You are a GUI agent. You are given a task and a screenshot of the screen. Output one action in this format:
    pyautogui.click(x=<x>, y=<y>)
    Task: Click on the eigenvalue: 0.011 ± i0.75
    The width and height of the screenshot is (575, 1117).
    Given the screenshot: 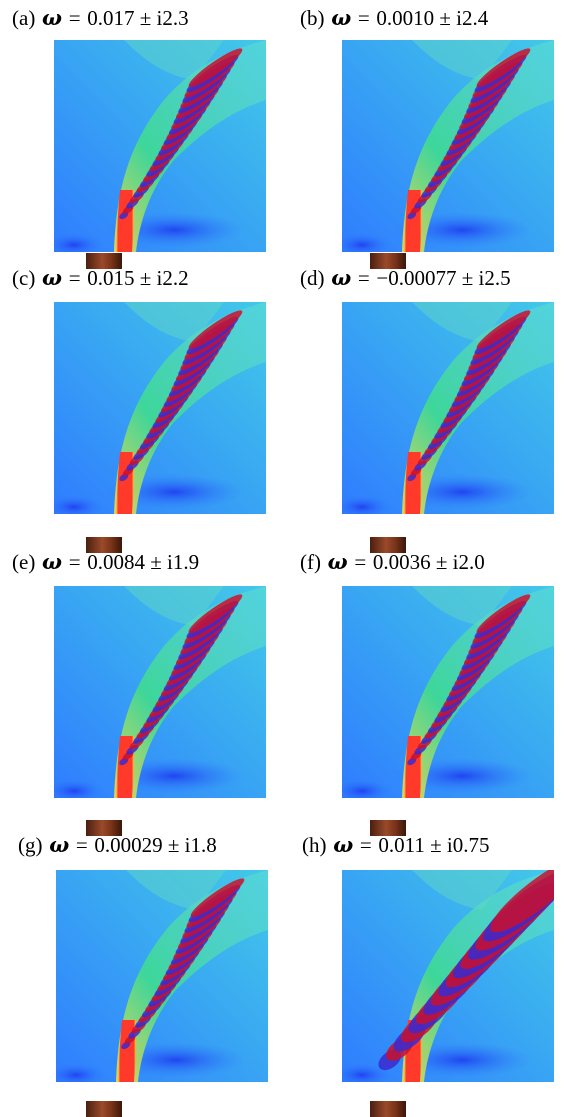 What is the action you would take?
    pyautogui.click(x=434, y=845)
    